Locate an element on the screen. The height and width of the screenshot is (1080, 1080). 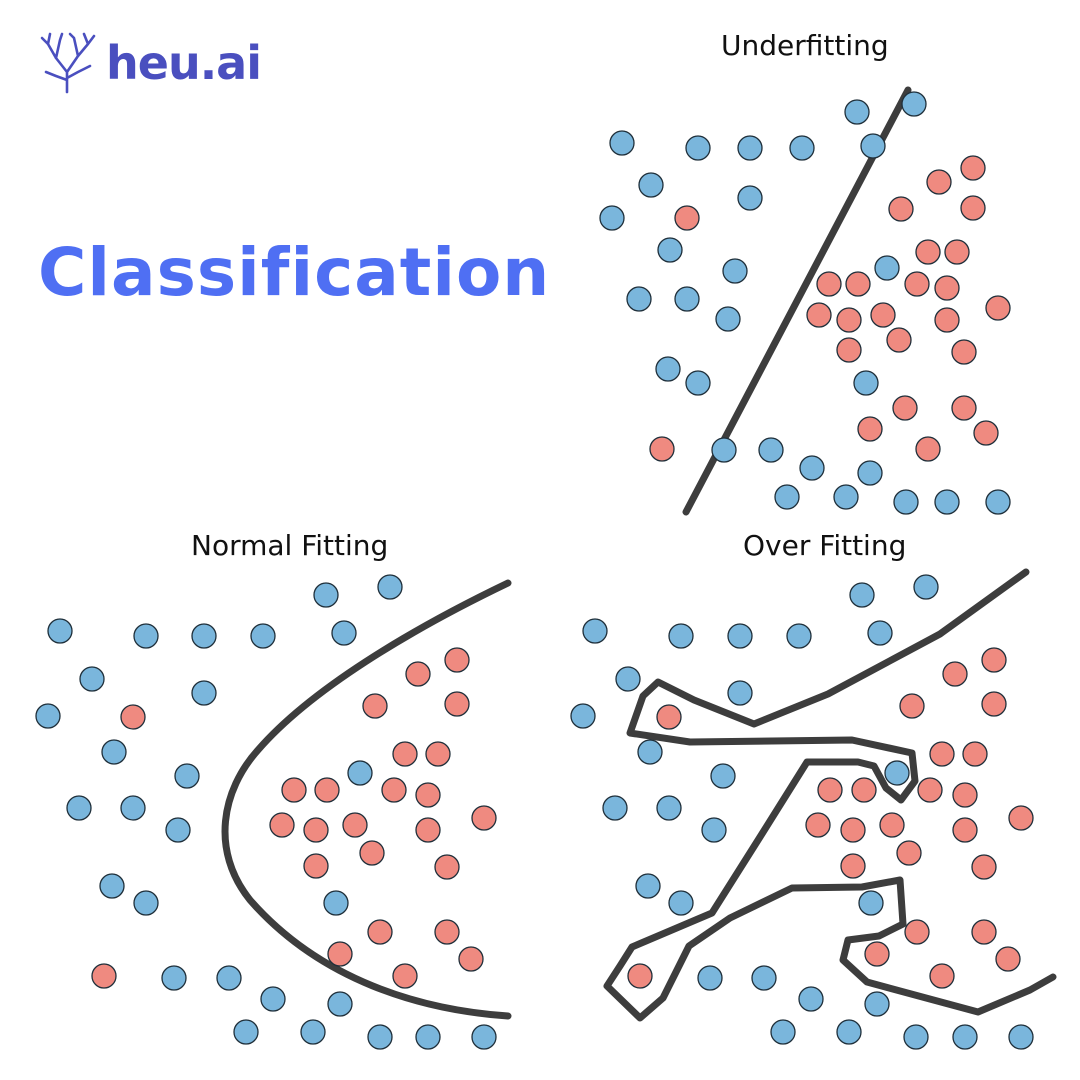
brand-name: heu.ai is located at coordinates (184, 63).